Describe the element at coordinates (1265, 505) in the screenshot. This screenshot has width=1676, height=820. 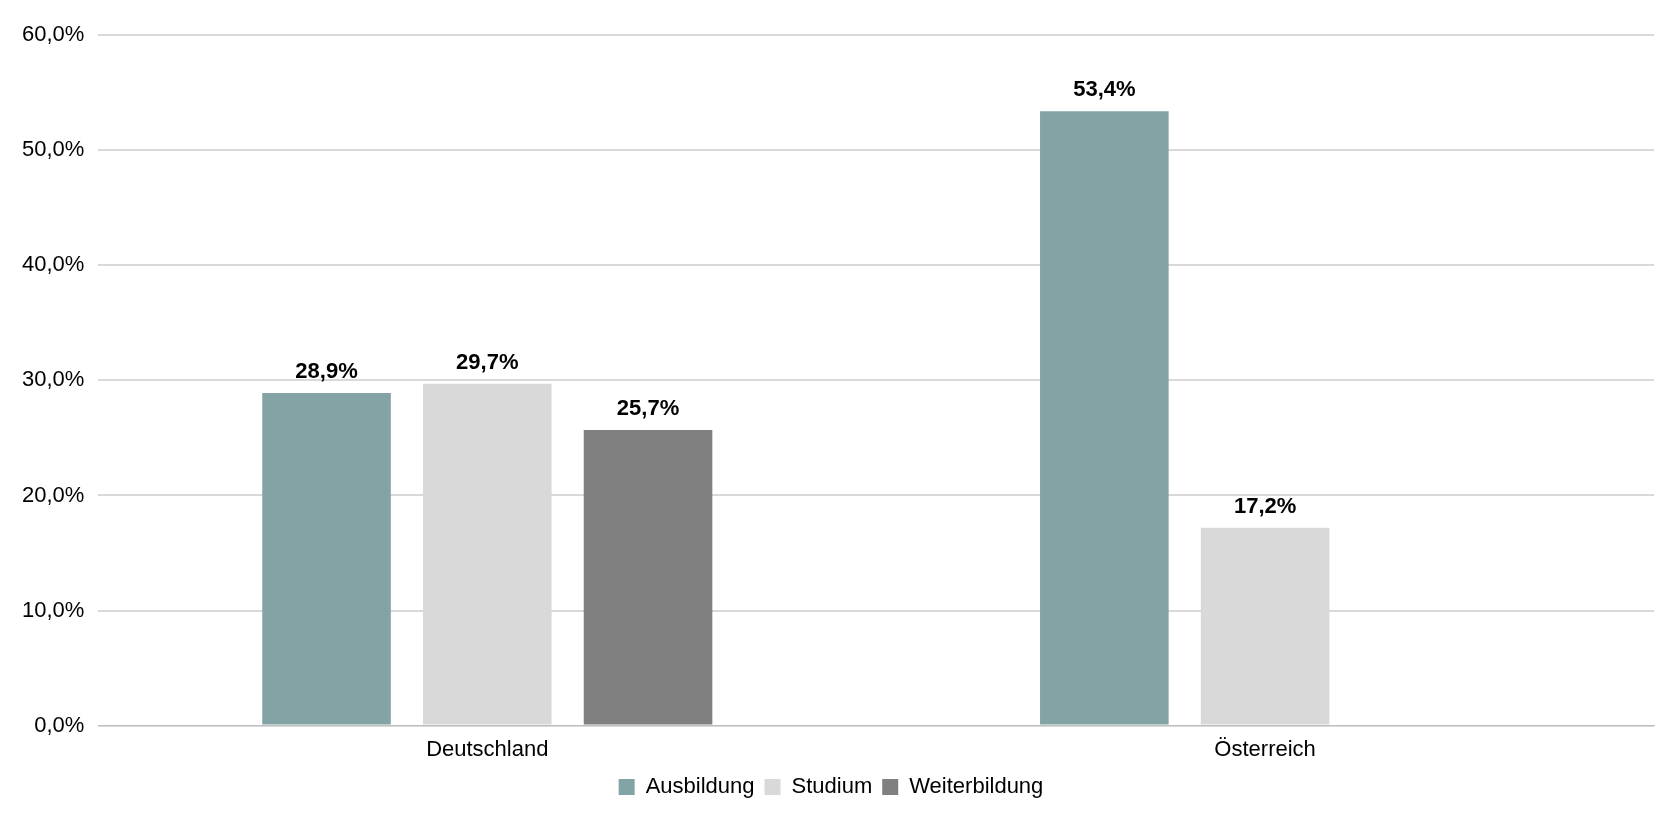
I see `data-label: 17,2%` at that location.